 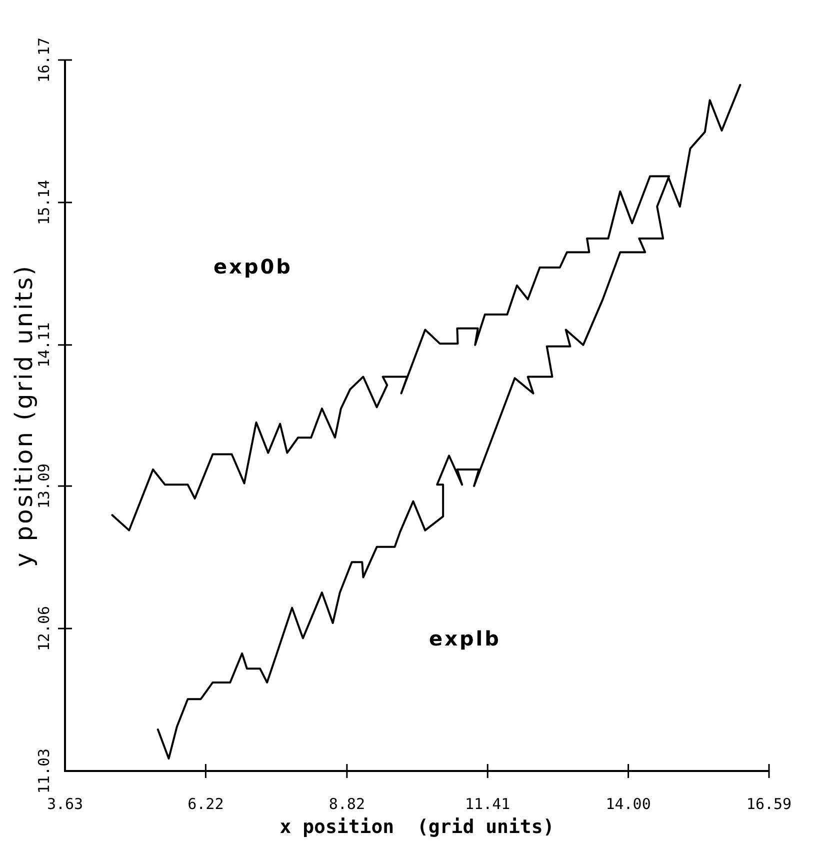 I want to click on annotation: exp0b, so click(x=253, y=266).